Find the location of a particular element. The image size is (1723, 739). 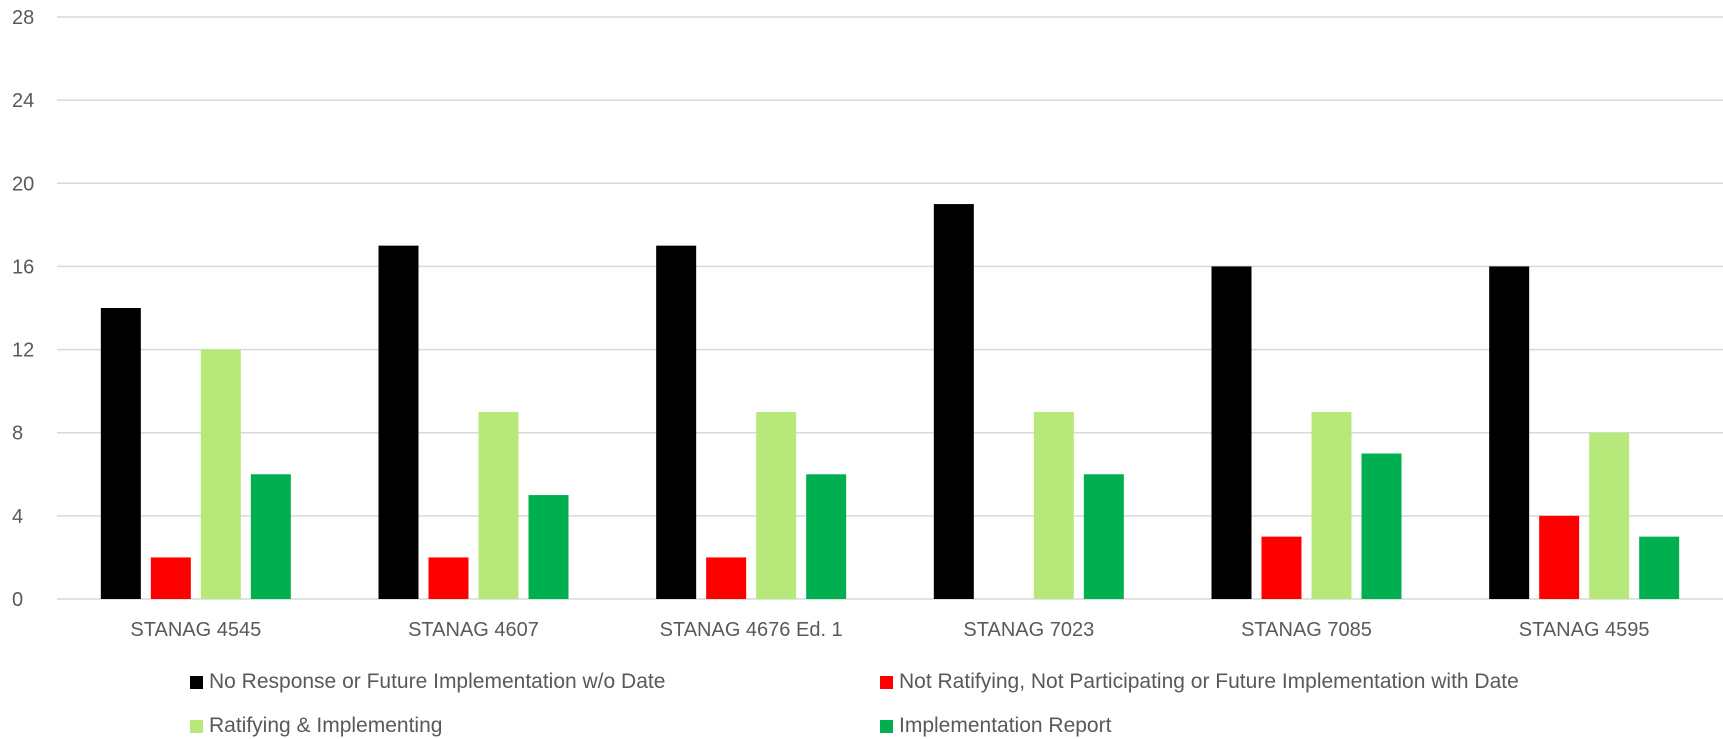

y-tick-label: 24 is located at coordinates (23, 101).